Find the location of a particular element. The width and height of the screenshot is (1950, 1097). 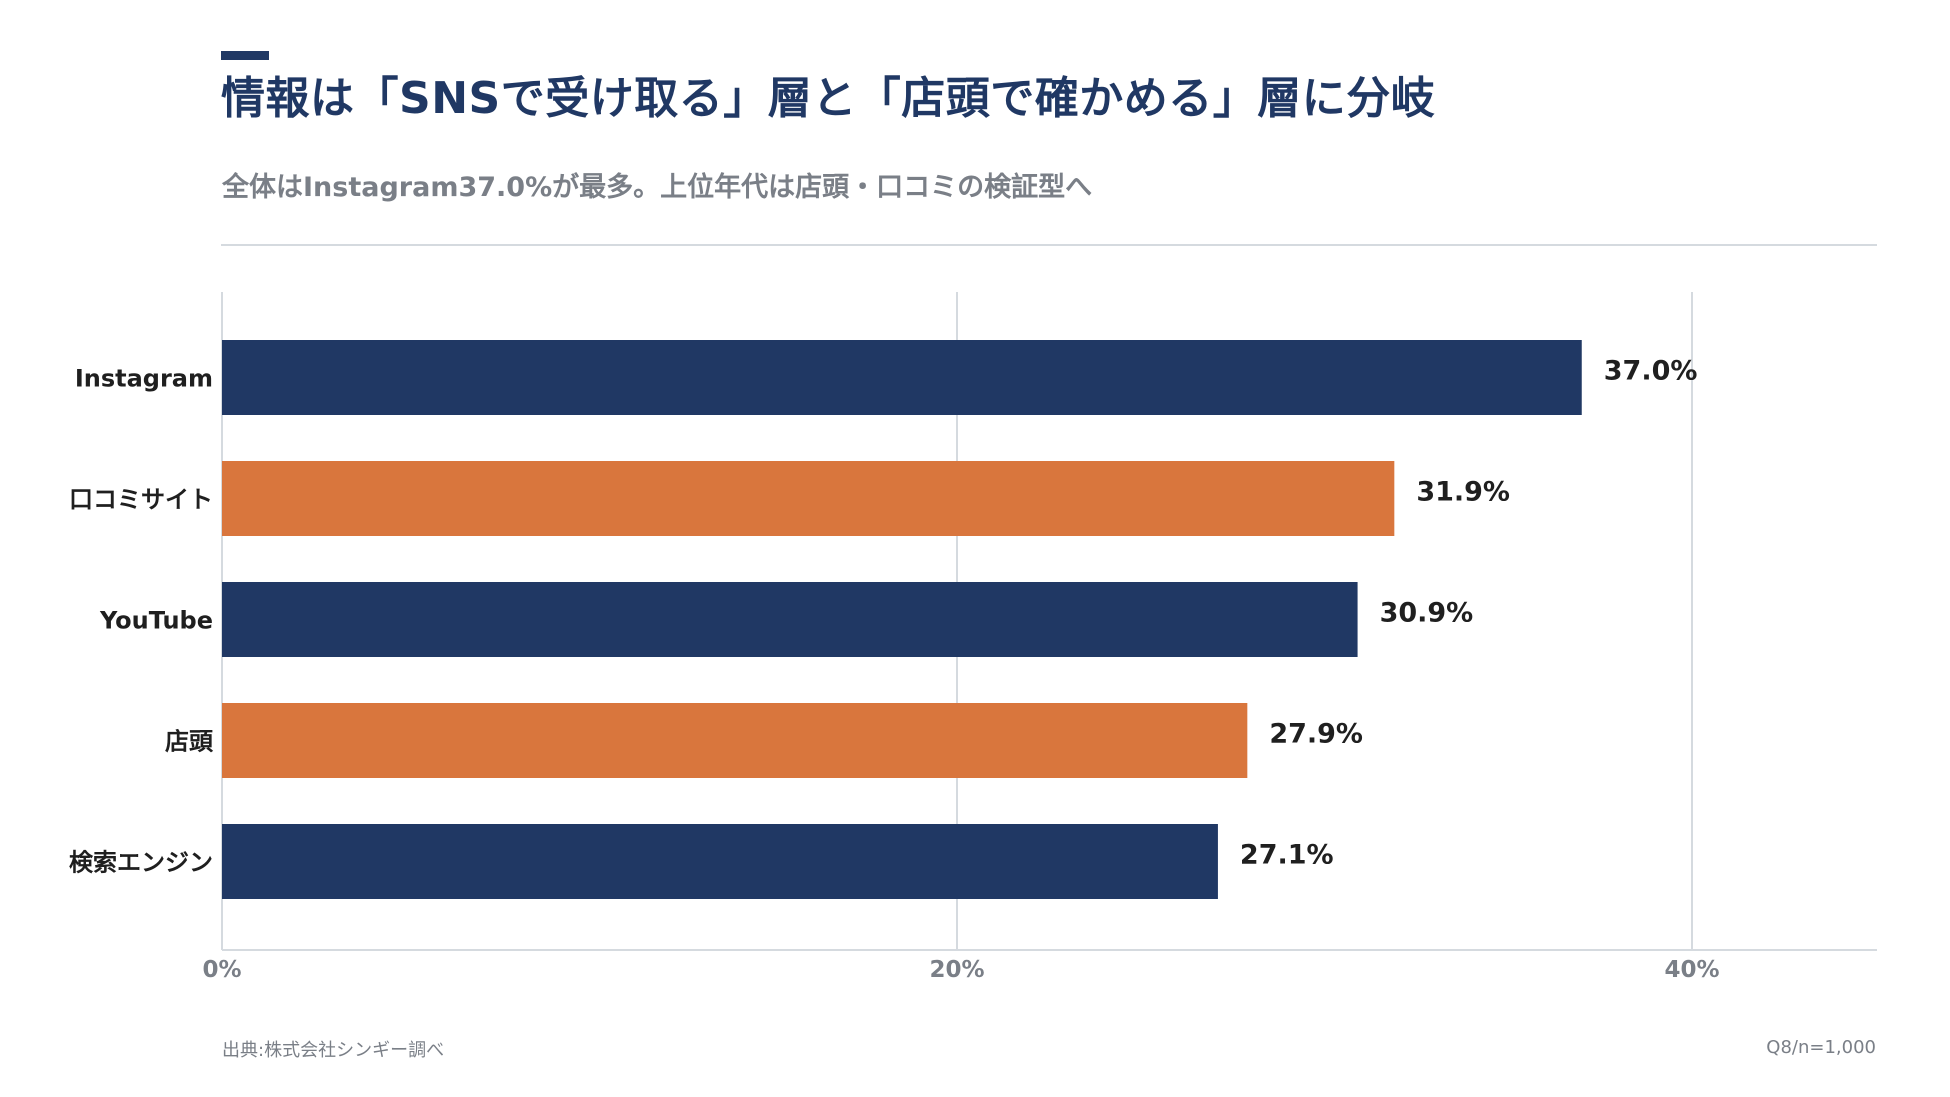

category-label: 店頭 is located at coordinates (189, 742).